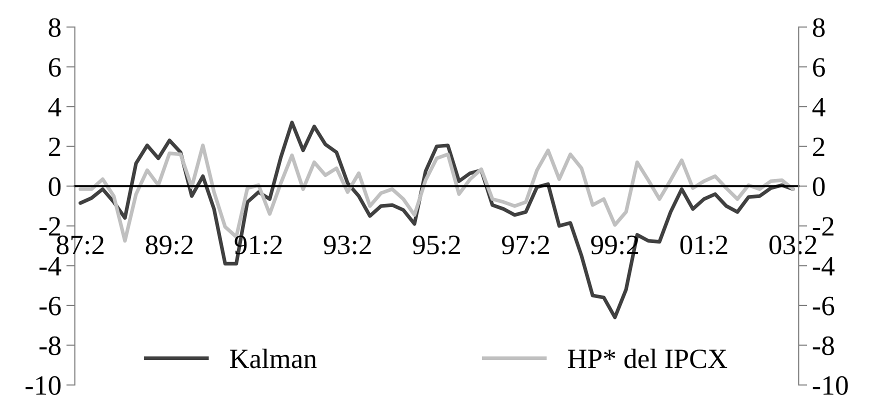 The width and height of the screenshot is (870, 410). What do you see at coordinates (830, 385) in the screenshot?
I see `y2-tick-label: -10` at bounding box center [830, 385].